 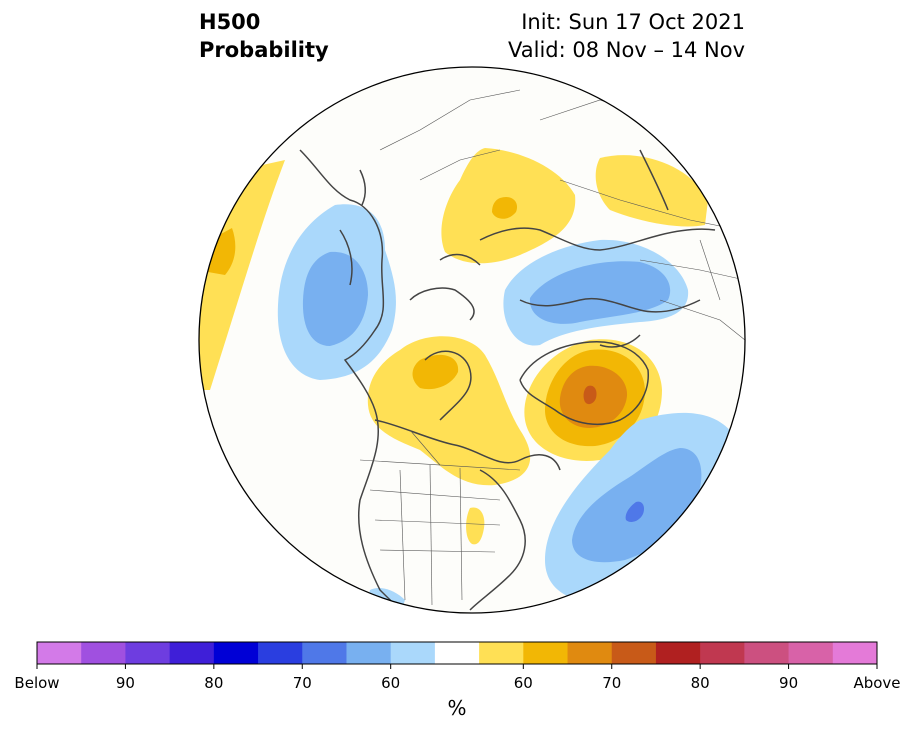 What do you see at coordinates (457, 708) in the screenshot?
I see `colorbar-unit: %` at bounding box center [457, 708].